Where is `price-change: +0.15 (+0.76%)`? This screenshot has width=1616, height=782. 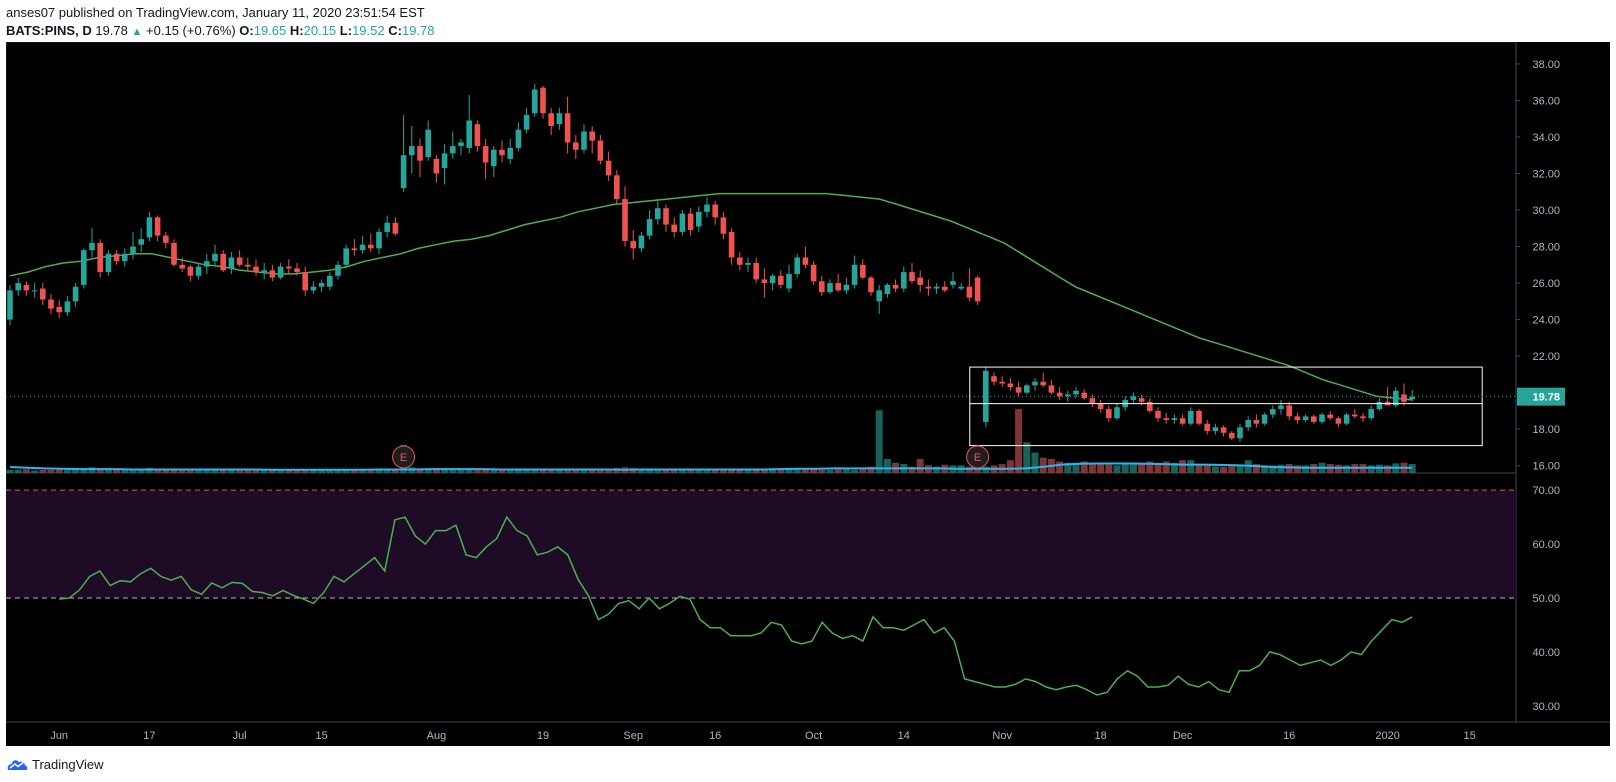
price-change: +0.15 (+0.76%) is located at coordinates (191, 30).